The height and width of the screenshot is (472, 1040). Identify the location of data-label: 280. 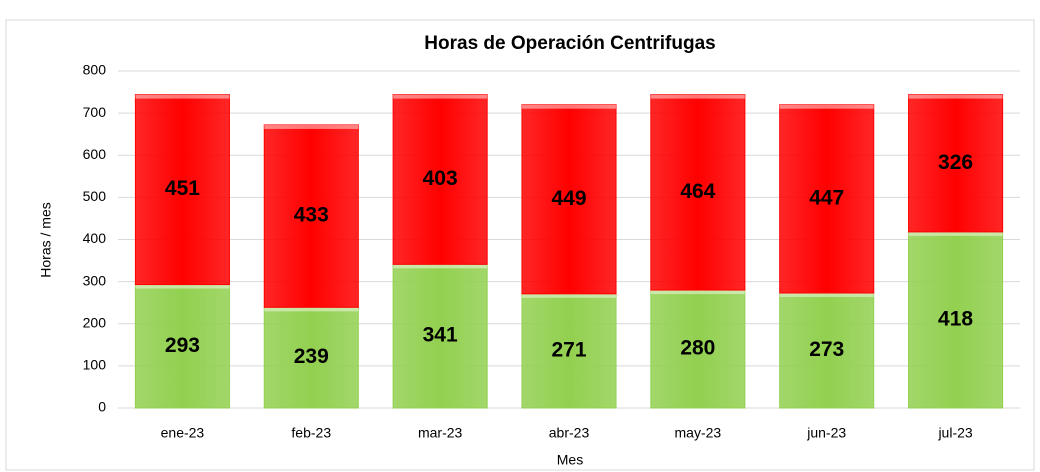
(697, 348).